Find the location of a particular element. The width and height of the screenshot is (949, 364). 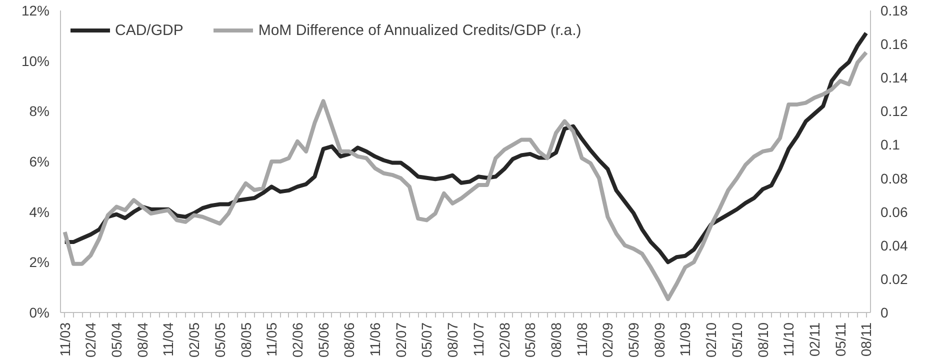

y2-tick-label: 0.08 is located at coordinates (894, 178).